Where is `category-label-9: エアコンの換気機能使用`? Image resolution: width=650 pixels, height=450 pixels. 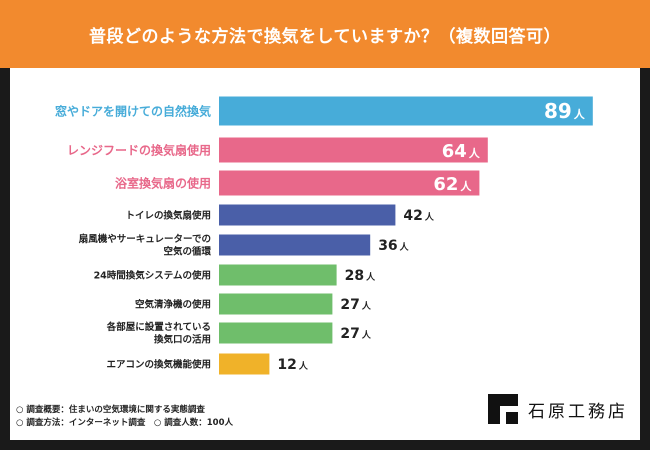 category-label-9: エアコンの換気機能使用 is located at coordinates (158, 364).